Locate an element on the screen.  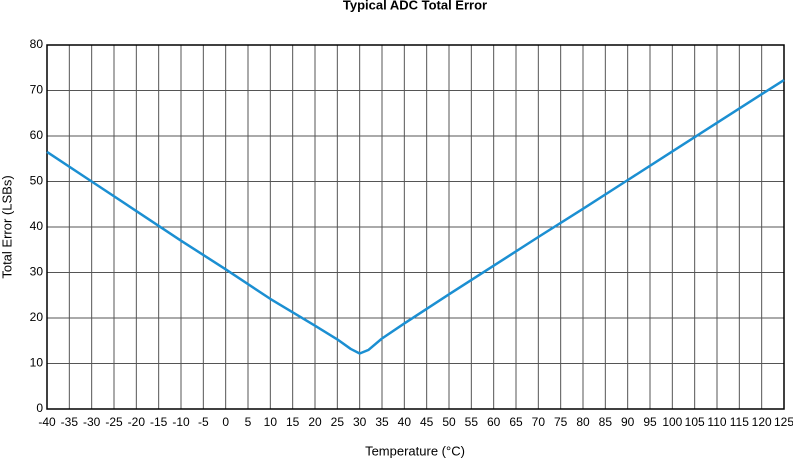
x-tick-label: 25 is located at coordinates (338, 422).